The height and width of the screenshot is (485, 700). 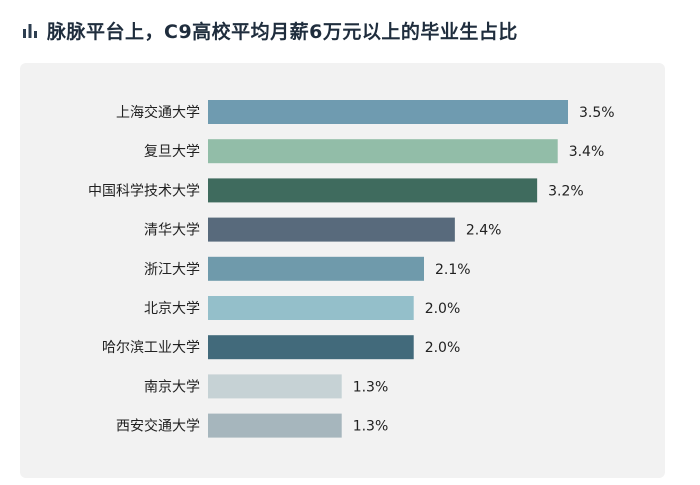 What do you see at coordinates (172, 270) in the screenshot?
I see `category-label: 浙江大学` at bounding box center [172, 270].